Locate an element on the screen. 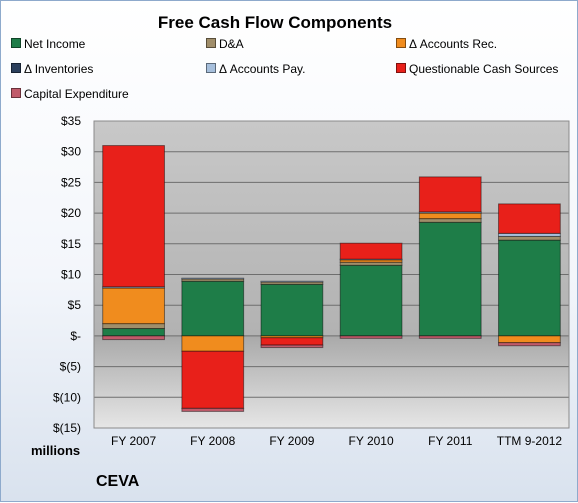  y-tick-label: $30 is located at coordinates (71, 152).